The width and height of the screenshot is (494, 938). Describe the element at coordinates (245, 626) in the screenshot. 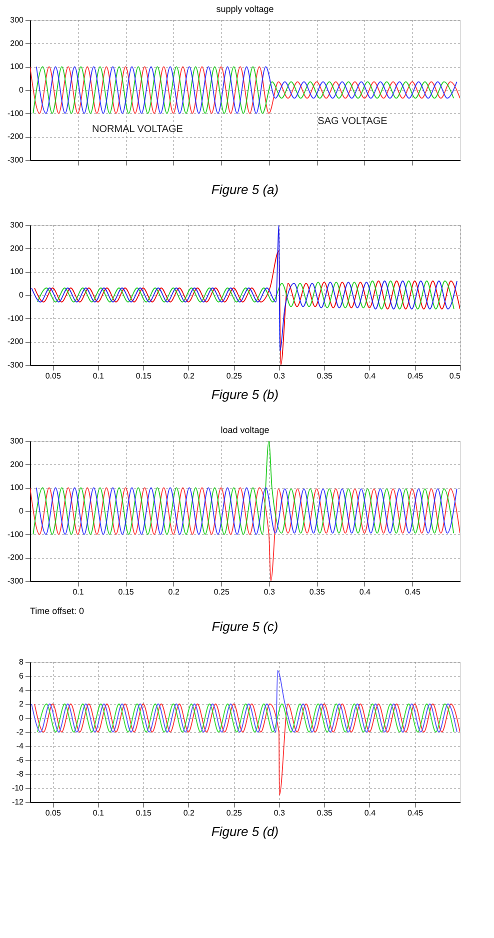

I see `caption: Figure 5 (c)` at that location.